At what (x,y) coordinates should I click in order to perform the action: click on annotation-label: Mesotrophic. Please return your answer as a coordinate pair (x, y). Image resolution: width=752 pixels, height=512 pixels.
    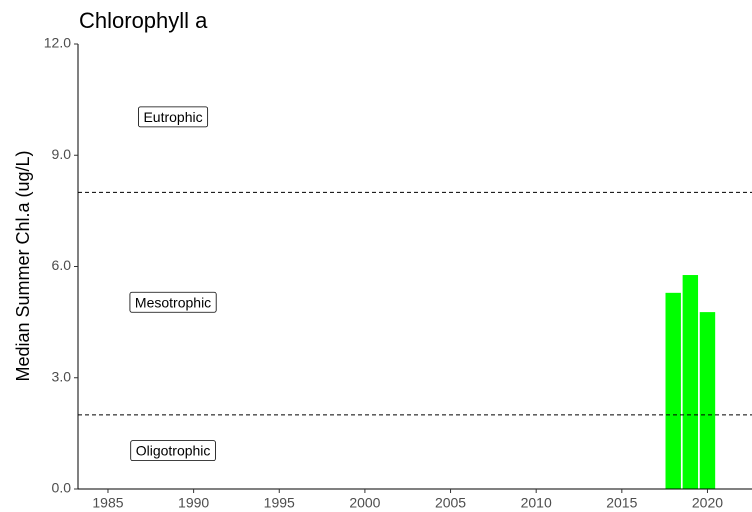
    Looking at the image, I should click on (173, 302).